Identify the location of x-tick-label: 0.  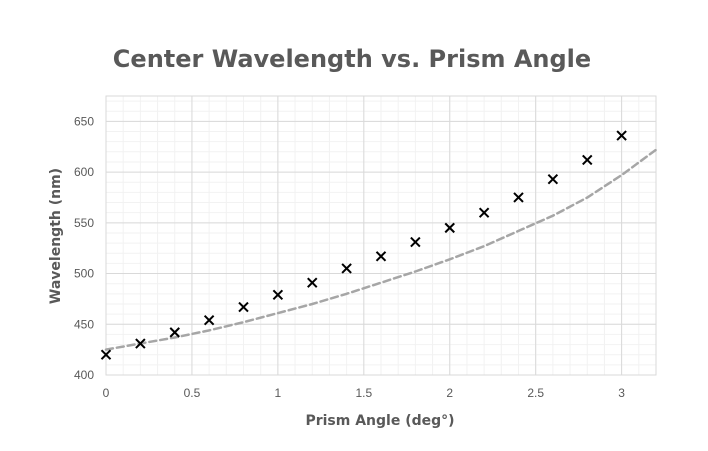
(106, 393).